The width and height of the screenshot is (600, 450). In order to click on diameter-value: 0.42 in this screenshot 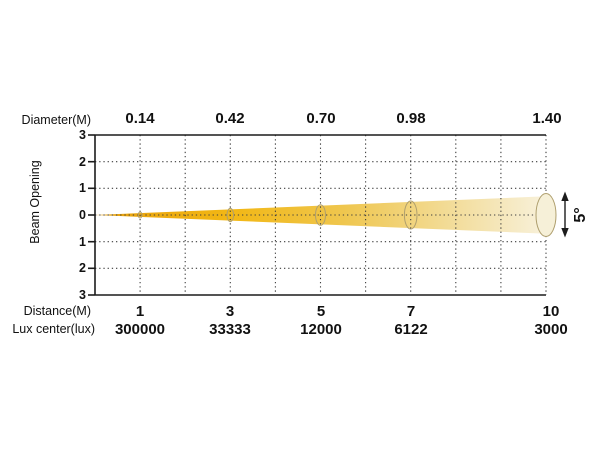, I will do `click(230, 118)`.